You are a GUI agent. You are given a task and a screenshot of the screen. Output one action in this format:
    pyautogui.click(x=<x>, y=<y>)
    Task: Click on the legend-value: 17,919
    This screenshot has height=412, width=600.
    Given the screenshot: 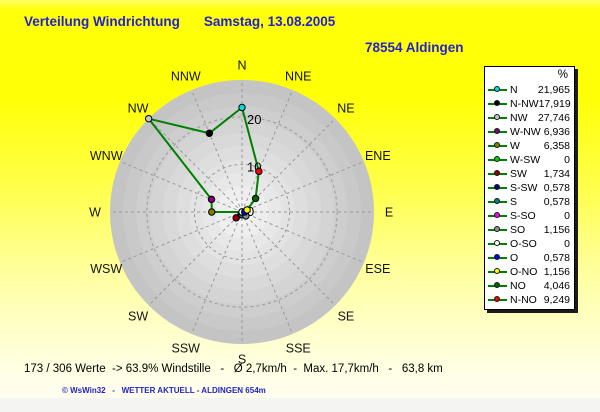 What is the action you would take?
    pyautogui.click(x=554, y=104)
    